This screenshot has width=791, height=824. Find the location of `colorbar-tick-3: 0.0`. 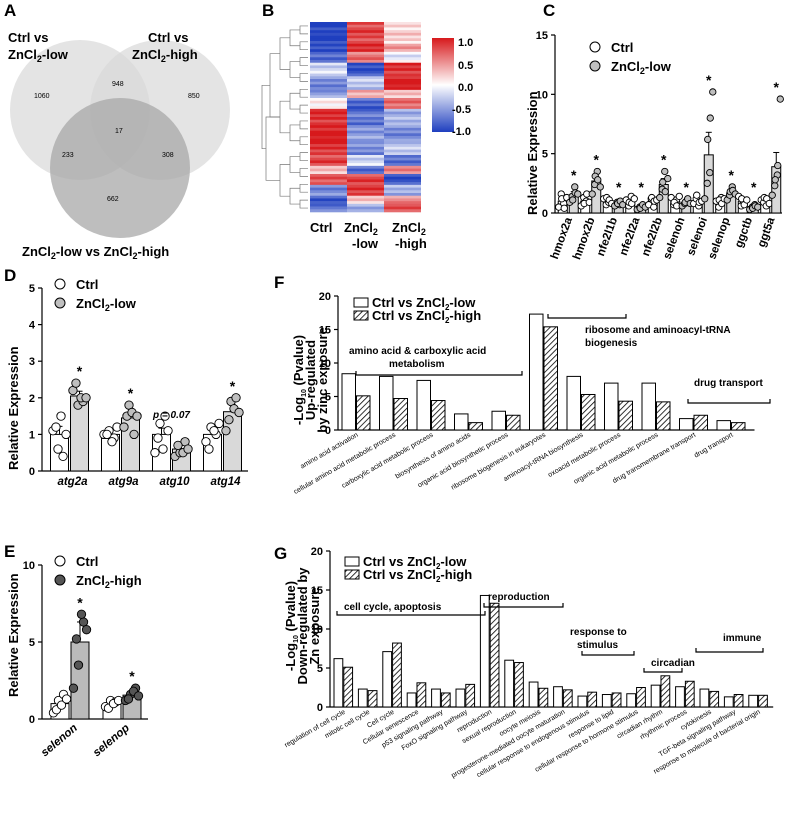

colorbar-tick-3: 0.0 is located at coordinates (465, 88).